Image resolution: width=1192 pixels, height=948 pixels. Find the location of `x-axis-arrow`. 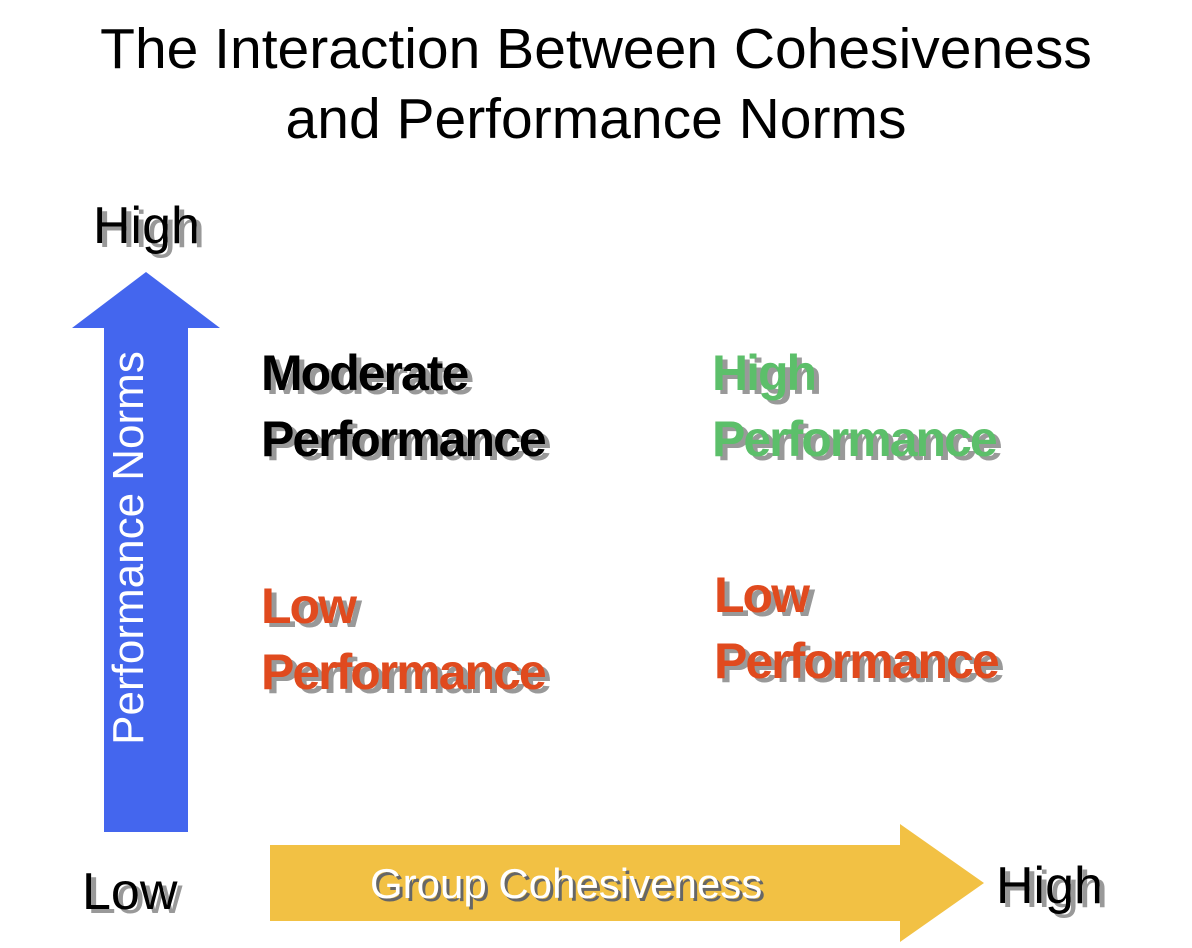

x-axis-arrow is located at coordinates (627, 883).